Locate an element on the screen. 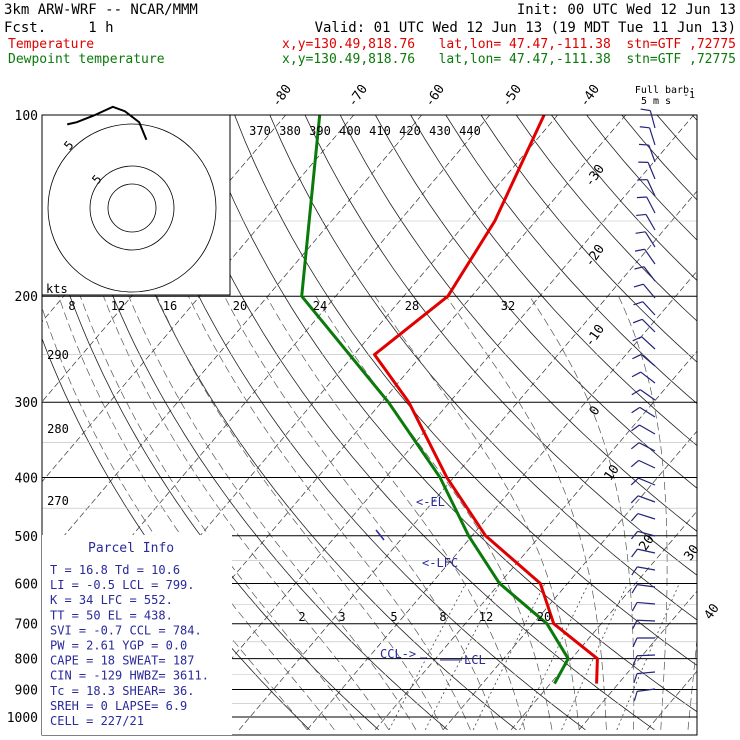  parcel-mark is located at coordinates (380, 535).